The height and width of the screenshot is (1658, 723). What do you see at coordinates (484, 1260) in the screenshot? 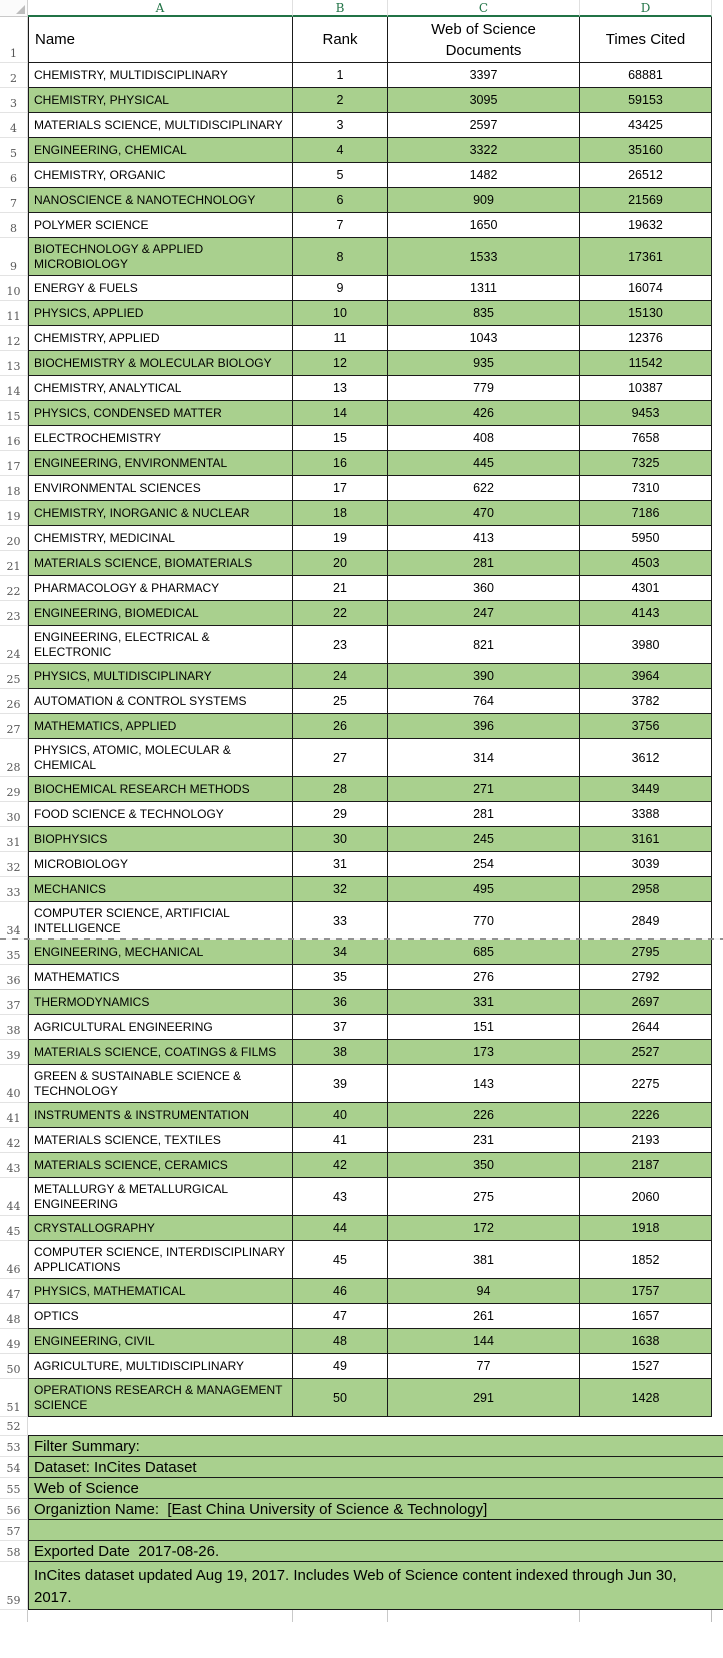
I see `cell-docs: 381` at bounding box center [484, 1260].